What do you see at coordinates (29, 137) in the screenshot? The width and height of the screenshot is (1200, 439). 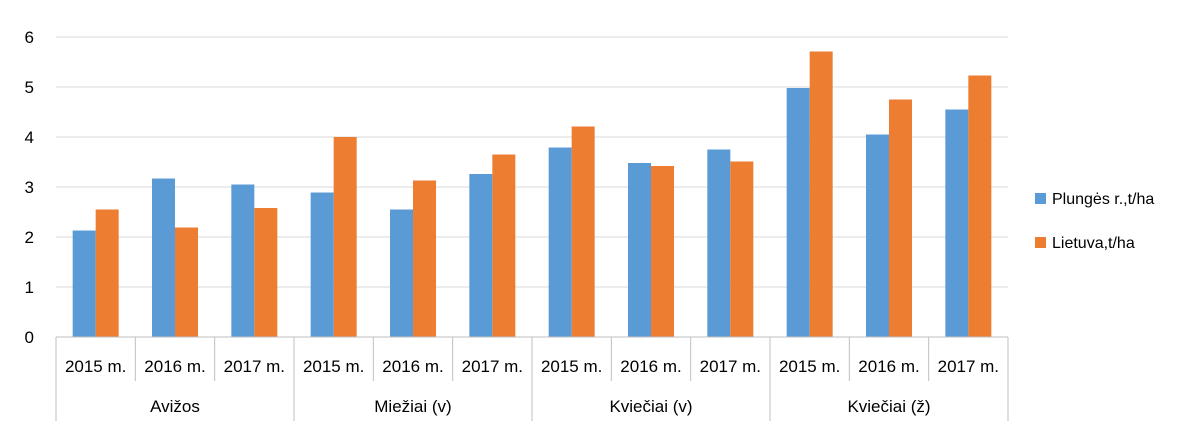 I see `y-tick-label: 4` at bounding box center [29, 137].